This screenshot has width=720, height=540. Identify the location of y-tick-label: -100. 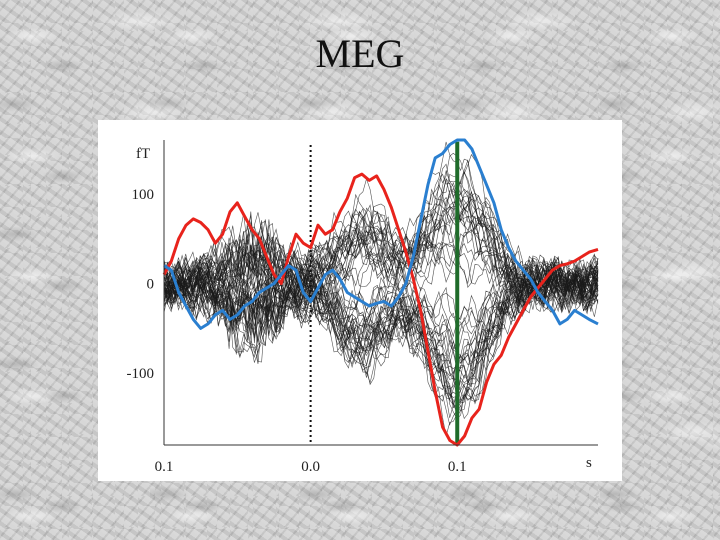
(141, 374).